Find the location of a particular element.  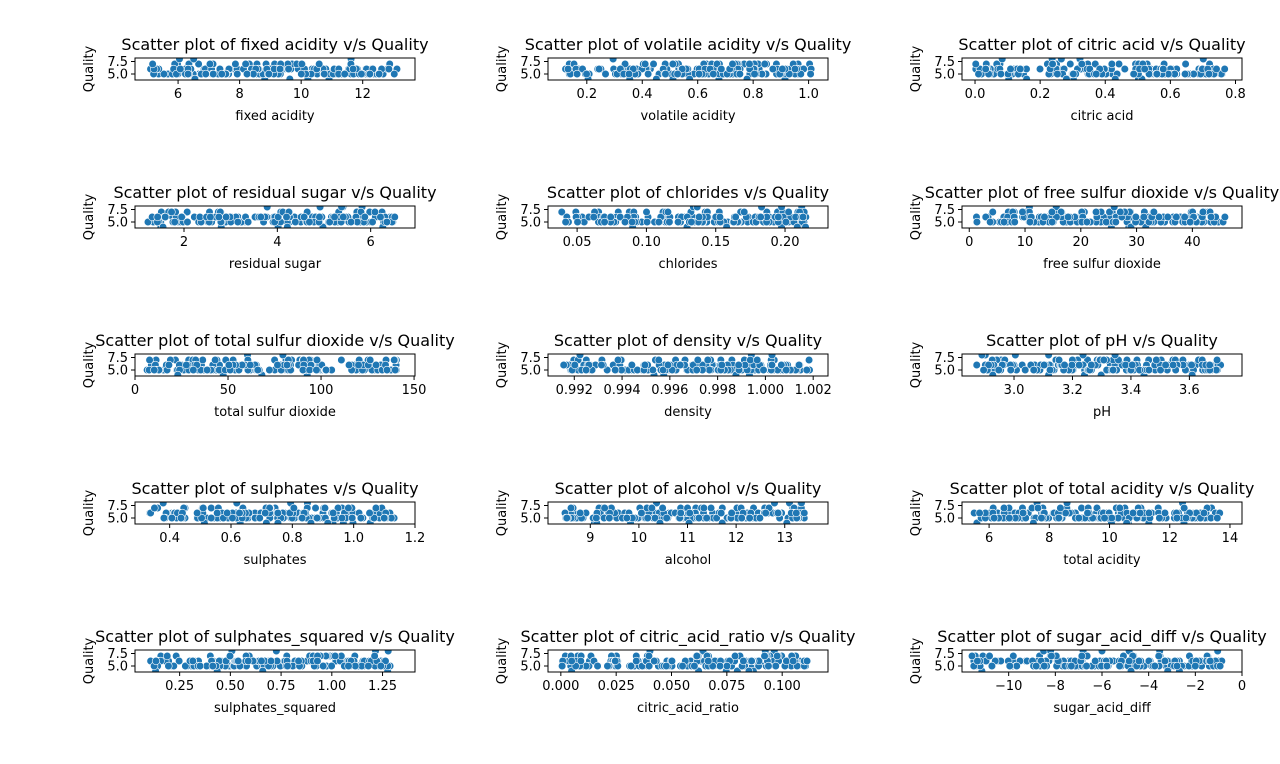

x-axis-label: sugar_acid_diff is located at coordinates (1102, 708).